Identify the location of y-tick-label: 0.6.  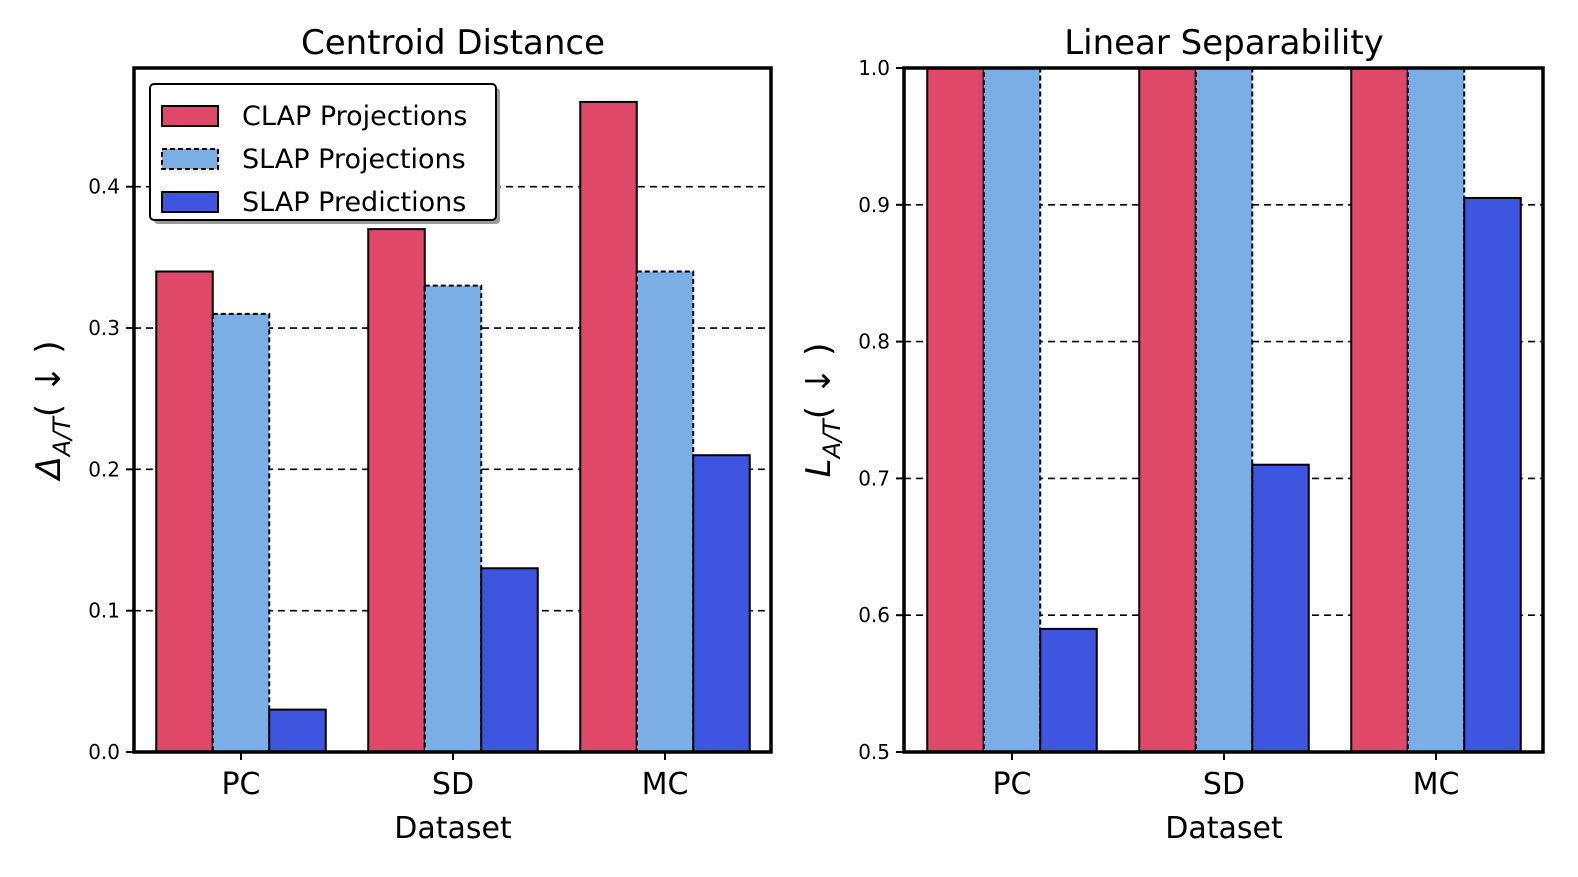
(874, 615).